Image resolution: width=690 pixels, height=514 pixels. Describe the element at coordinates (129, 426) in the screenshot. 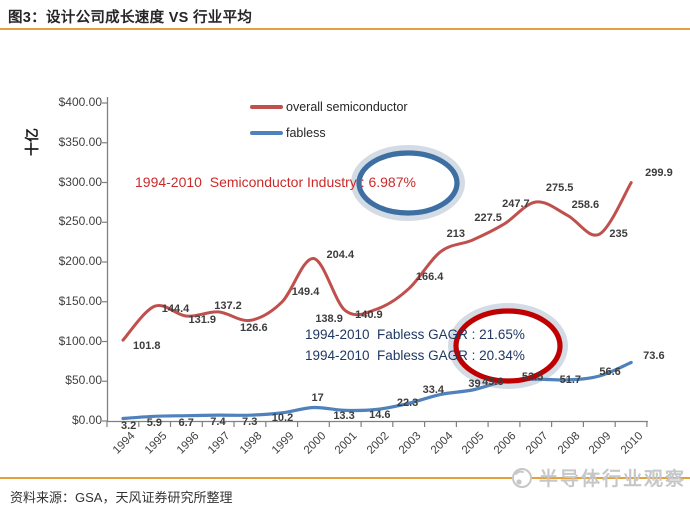

I see `data-label-fabless: 3.2` at that location.